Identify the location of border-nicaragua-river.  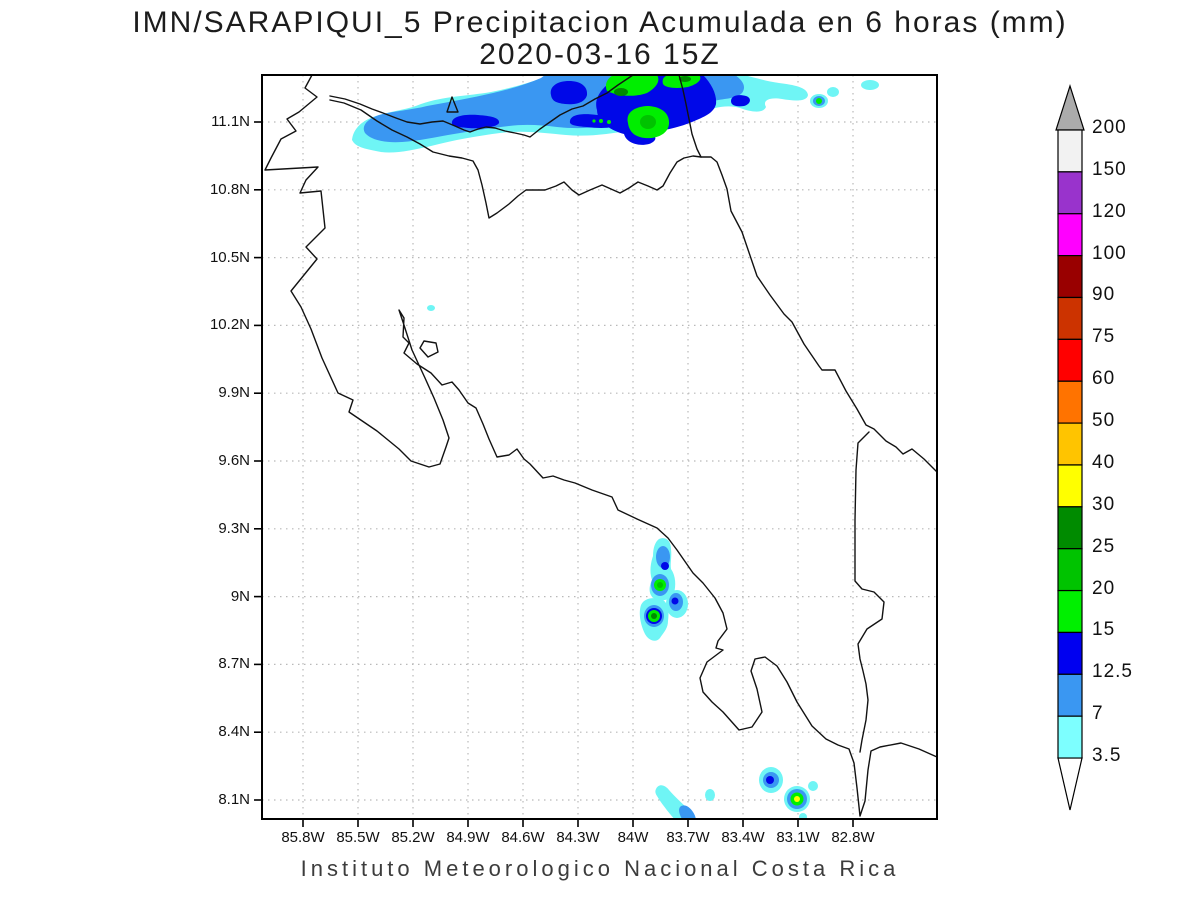
(481, 106).